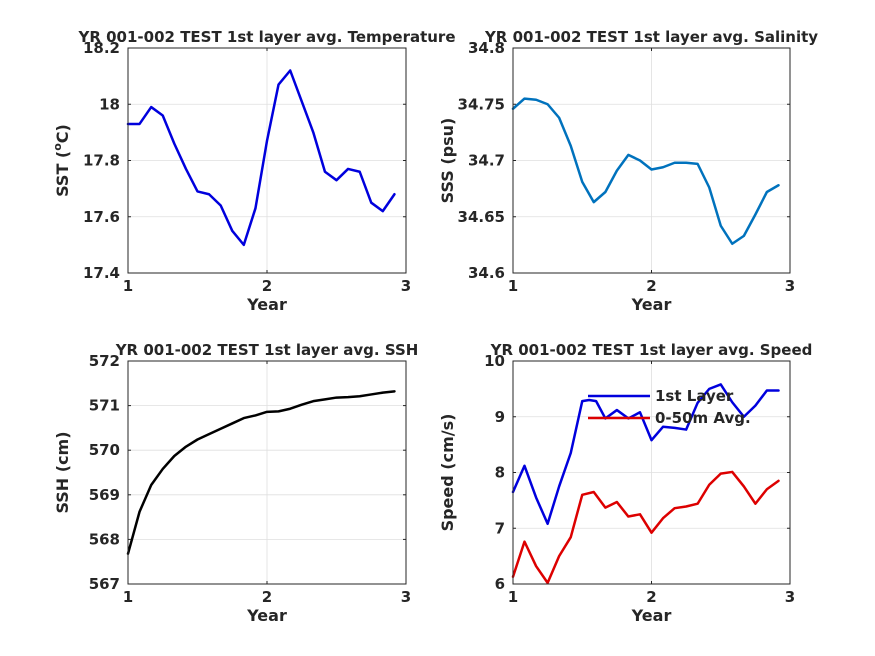 This screenshot has height=656, width=875. Describe the element at coordinates (486, 273) in the screenshot. I see `y-tick-label: 34.6` at that location.